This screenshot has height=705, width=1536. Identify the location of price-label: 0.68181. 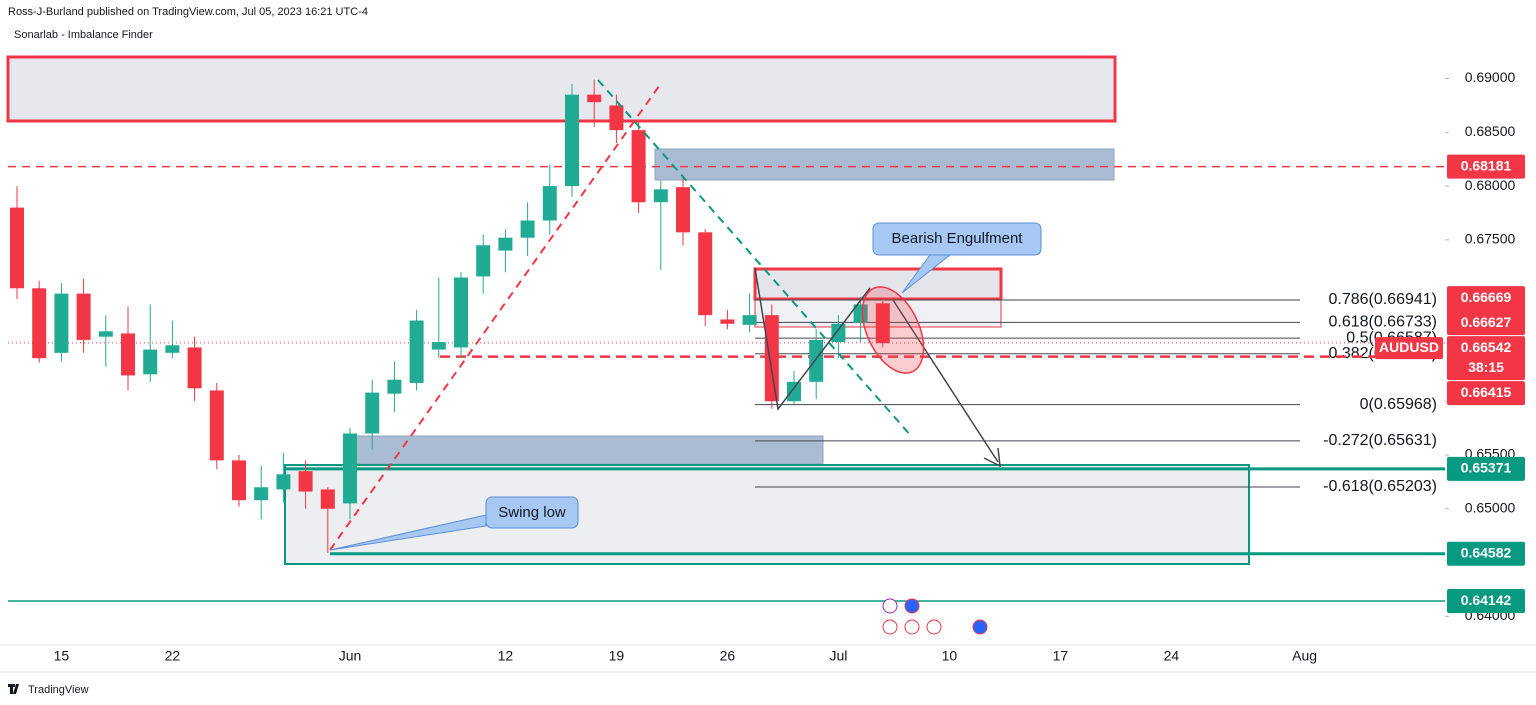
(1486, 166).